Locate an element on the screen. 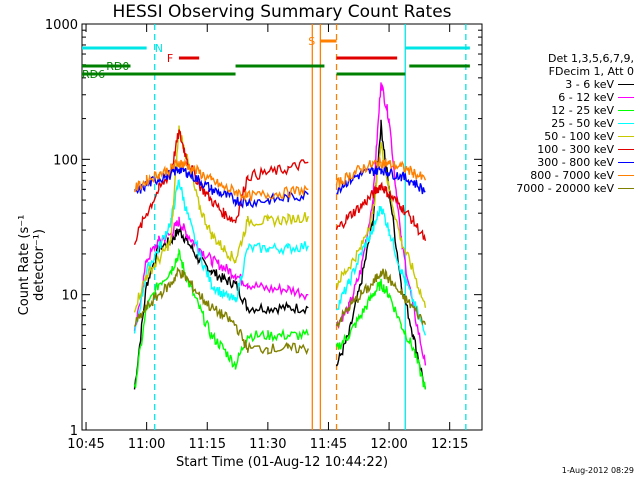 The height and width of the screenshot is (480, 640). x-tick-label: 12:00 is located at coordinates (388, 444).